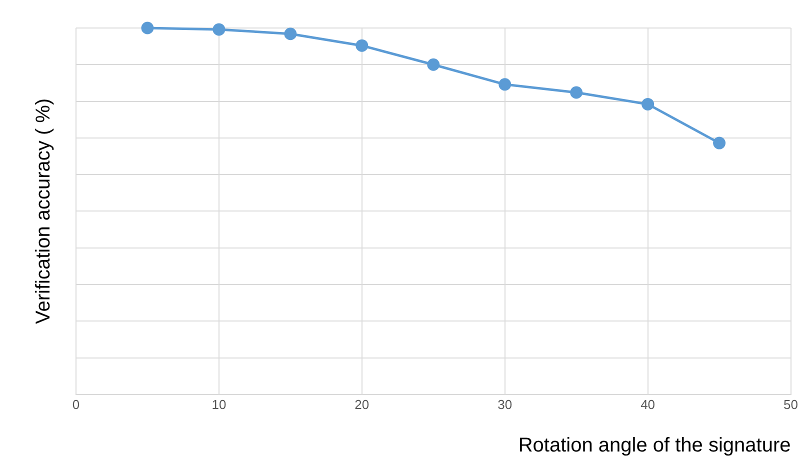  What do you see at coordinates (654, 445) in the screenshot?
I see `x-axis-title: Rotation angle of the signature` at bounding box center [654, 445].